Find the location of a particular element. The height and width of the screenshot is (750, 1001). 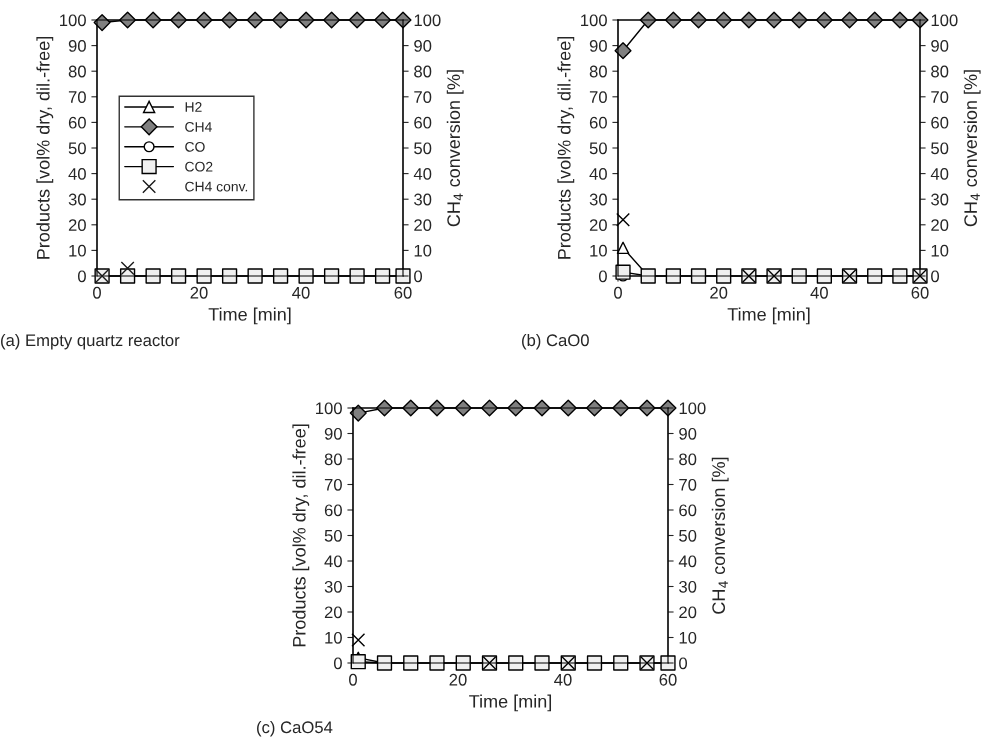

legend-label: H2 is located at coordinates (193, 107).